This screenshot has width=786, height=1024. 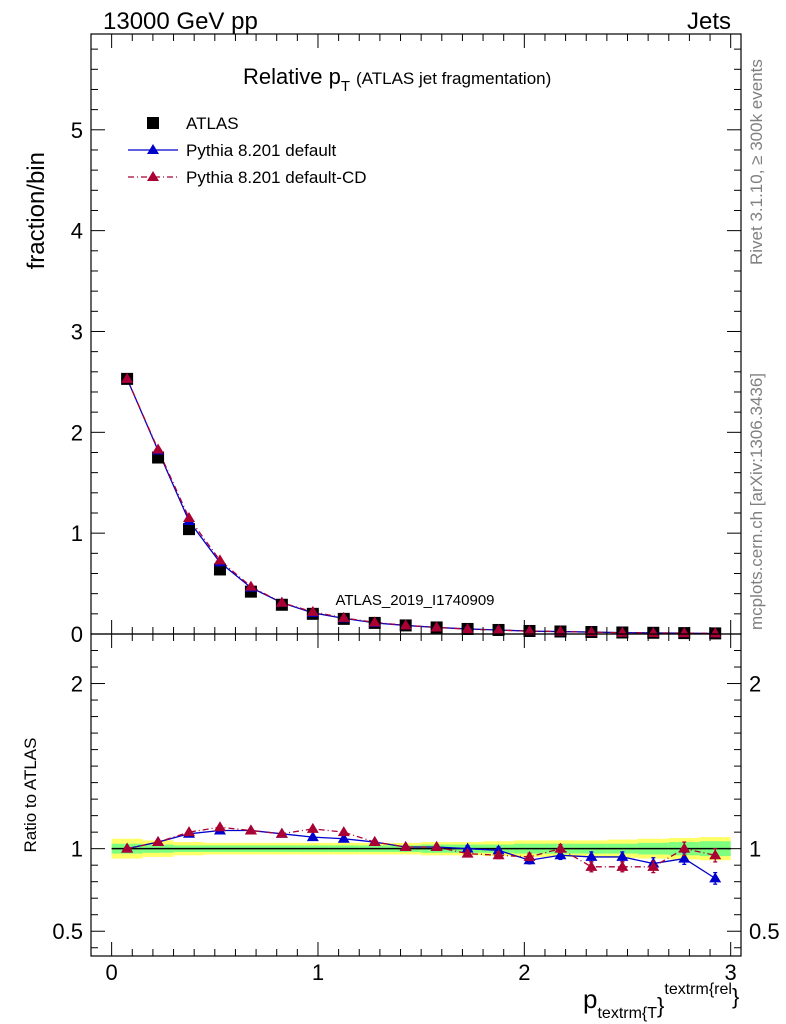 What do you see at coordinates (77, 130) in the screenshot?
I see `main-ytick-label: 5` at bounding box center [77, 130].